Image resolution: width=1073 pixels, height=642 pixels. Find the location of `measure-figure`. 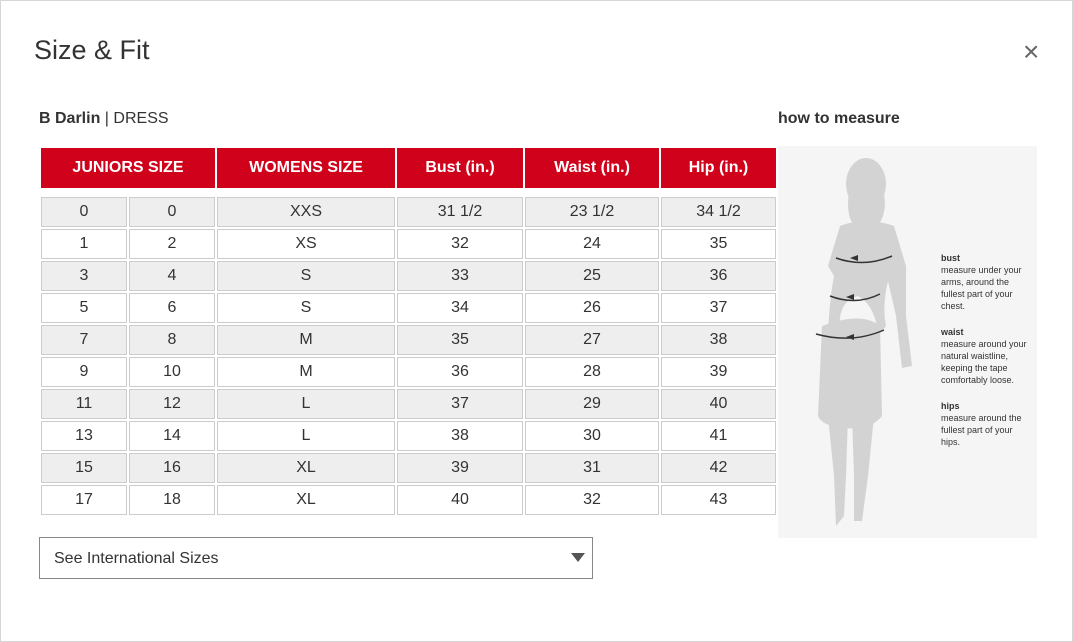

measure-figure is located at coordinates (907, 342).